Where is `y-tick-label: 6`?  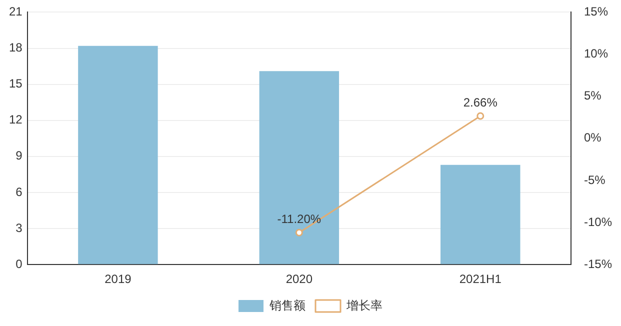 y-tick-label: 6 is located at coordinates (19, 191).